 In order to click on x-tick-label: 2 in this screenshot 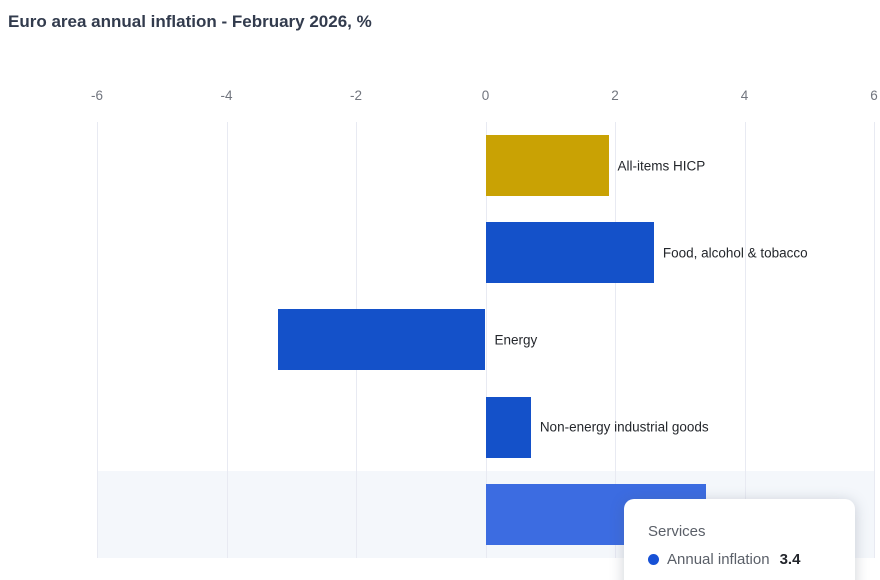, I will do `click(615, 95)`.